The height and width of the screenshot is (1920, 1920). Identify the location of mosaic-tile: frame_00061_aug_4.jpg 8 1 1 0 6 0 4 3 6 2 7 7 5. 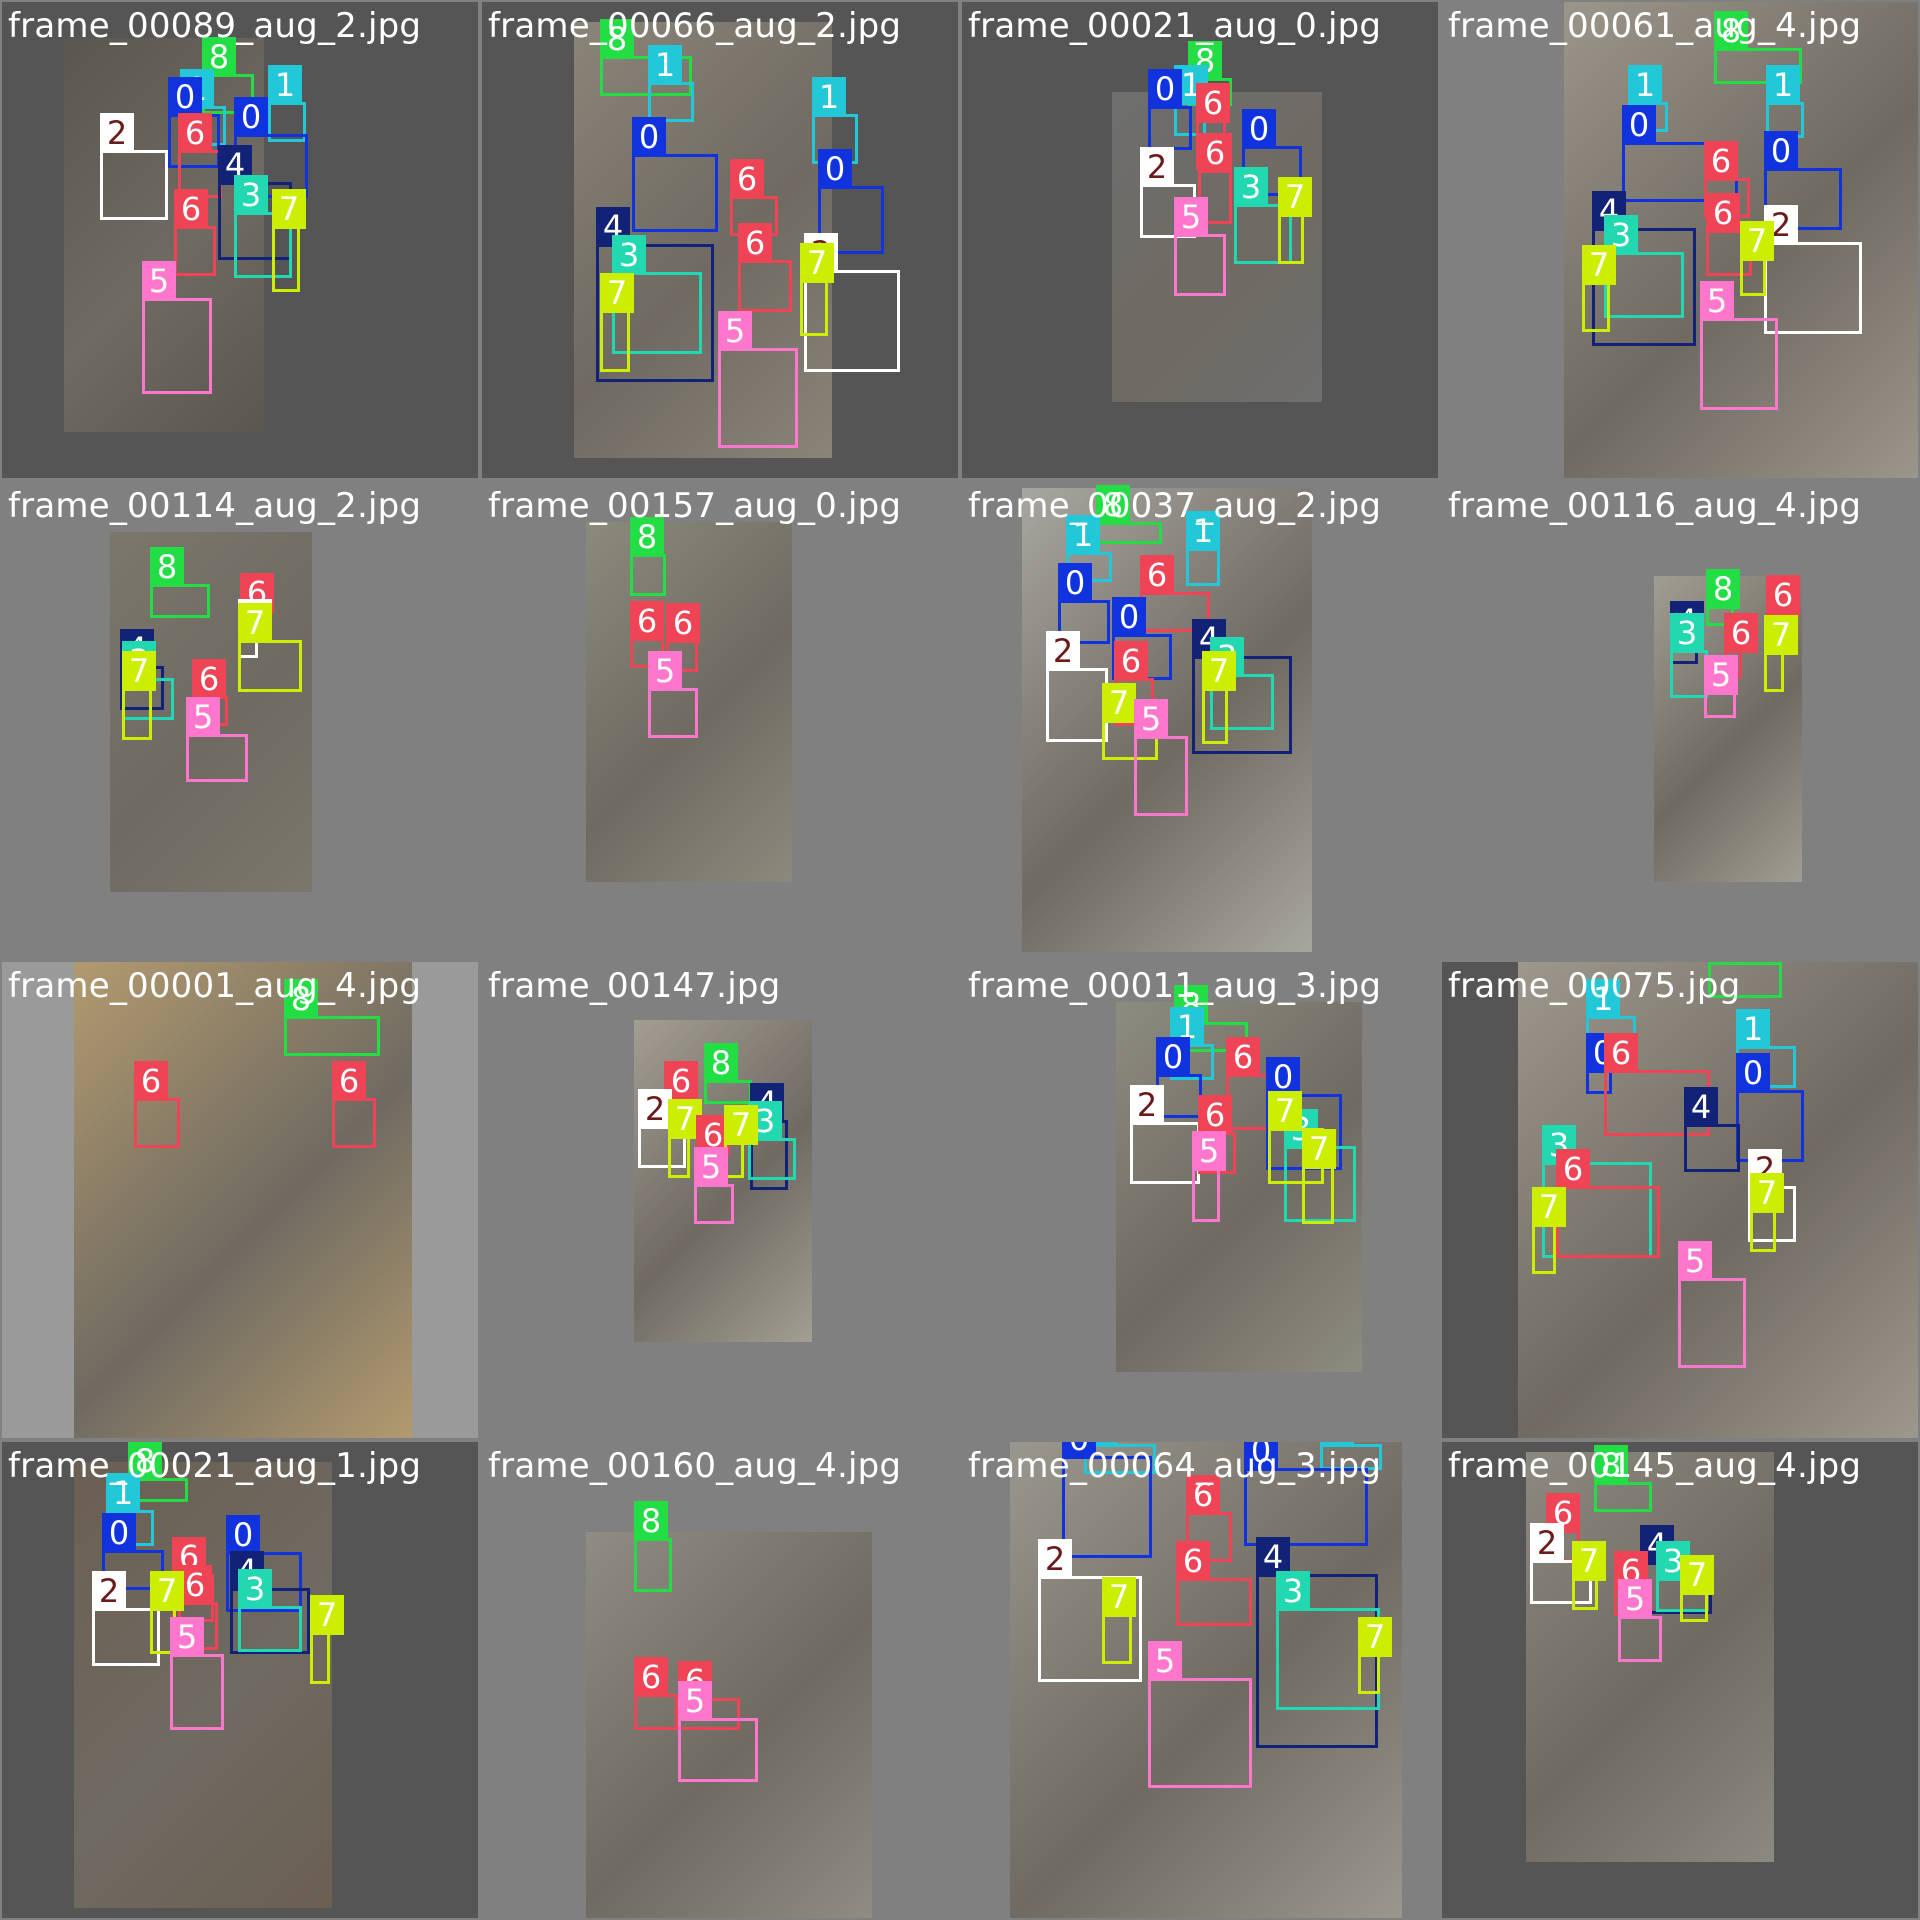
(1680, 240).